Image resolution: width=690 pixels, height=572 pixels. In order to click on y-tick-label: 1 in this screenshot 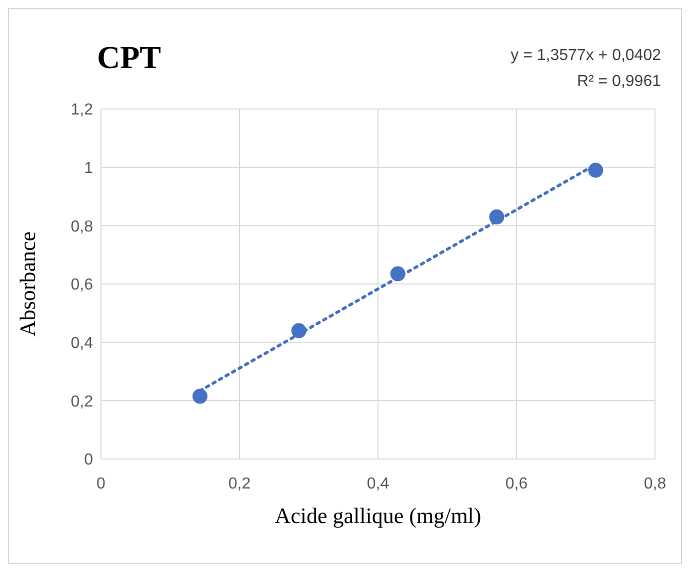, I will do `click(89, 169)`.